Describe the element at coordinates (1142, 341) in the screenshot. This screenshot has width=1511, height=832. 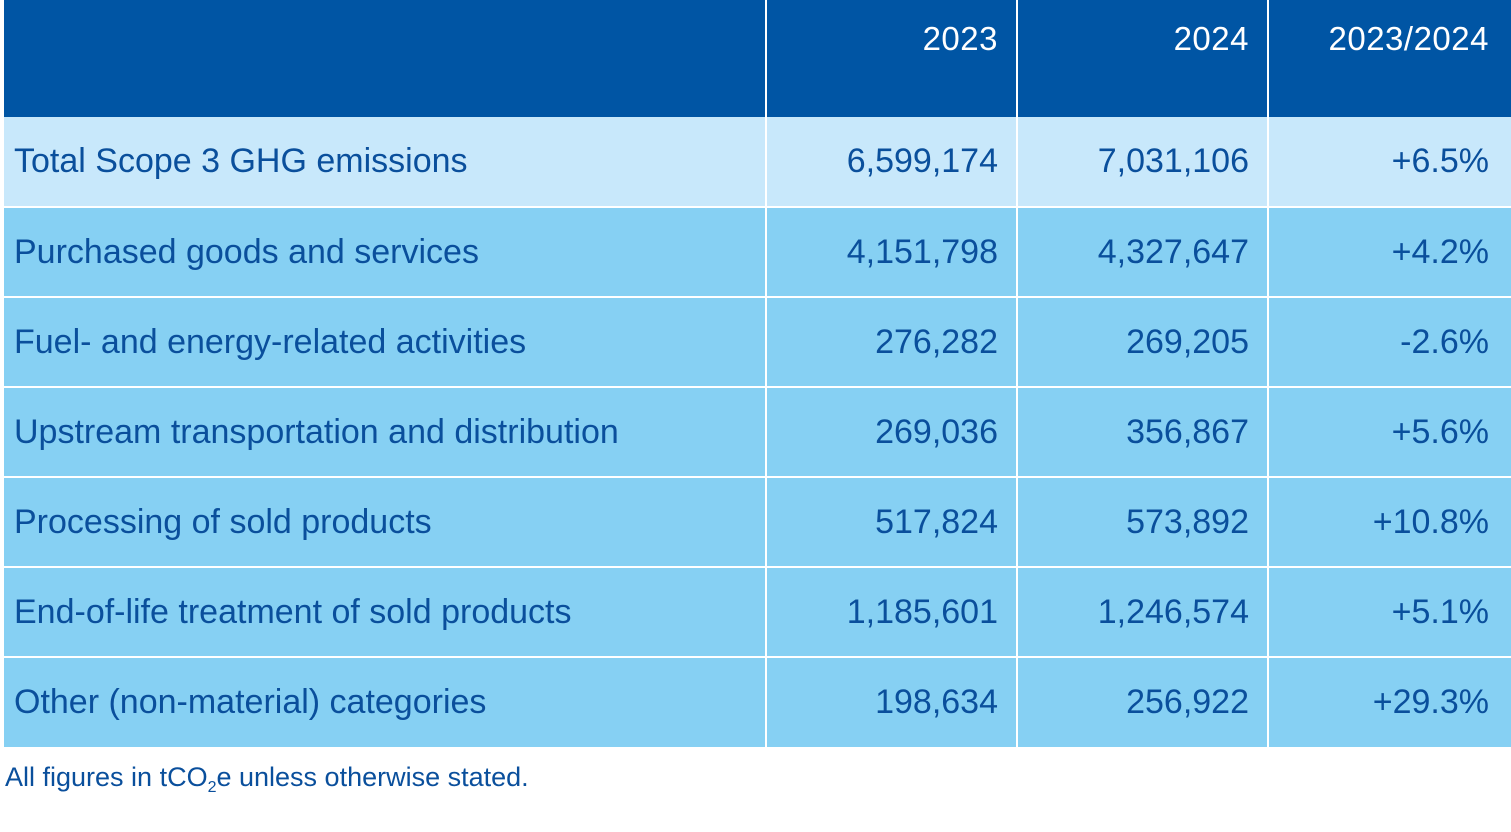
I see `row-value-2024: 269,205` at that location.